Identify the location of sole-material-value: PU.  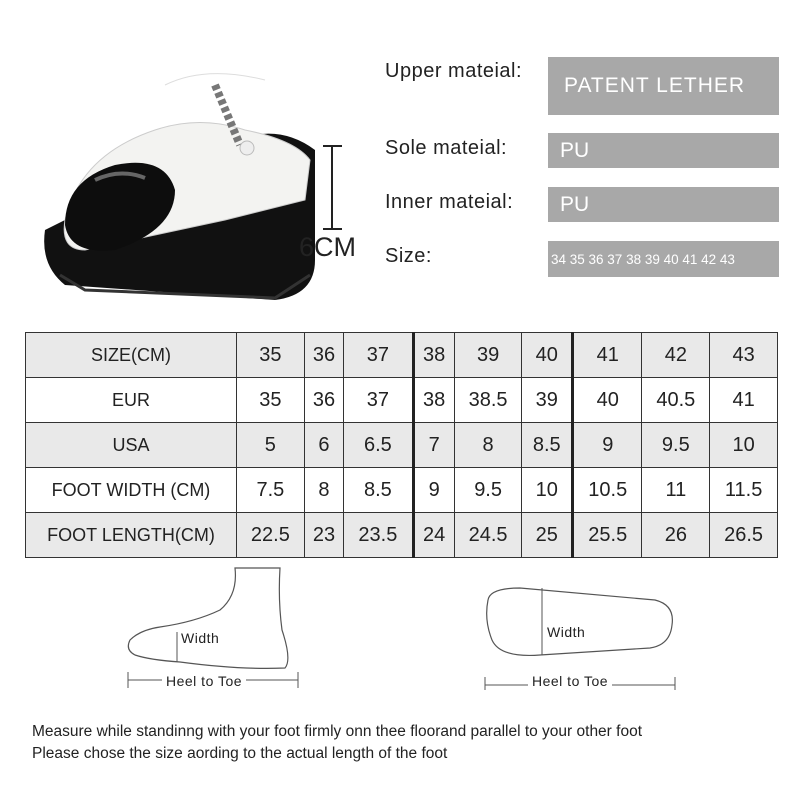
(663, 150).